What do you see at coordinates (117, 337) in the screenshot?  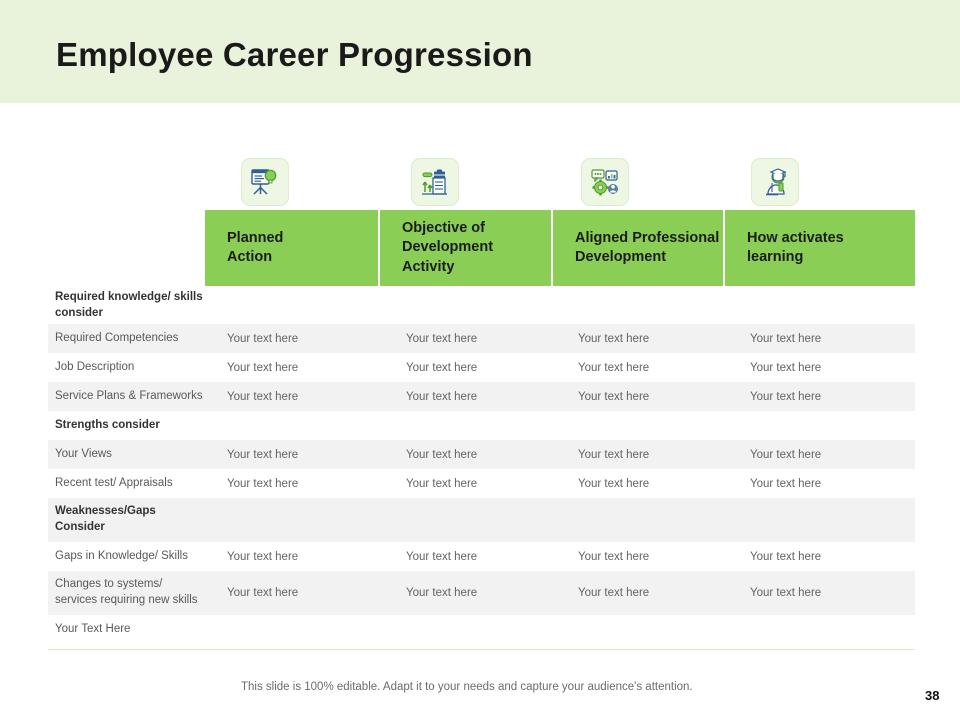 I see `row-label: Required Competencies` at bounding box center [117, 337].